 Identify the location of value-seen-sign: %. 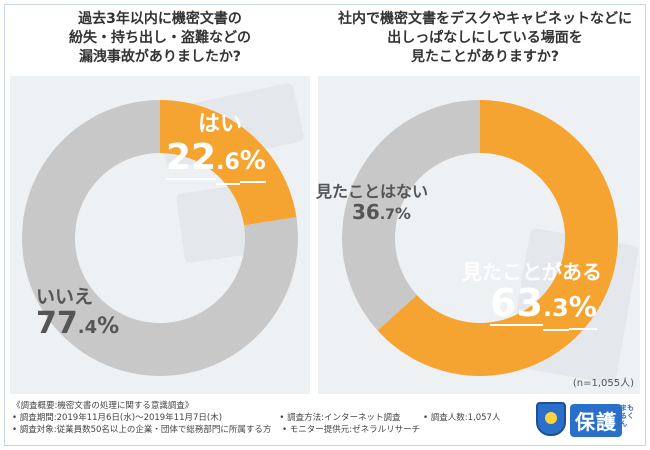
(582, 308).